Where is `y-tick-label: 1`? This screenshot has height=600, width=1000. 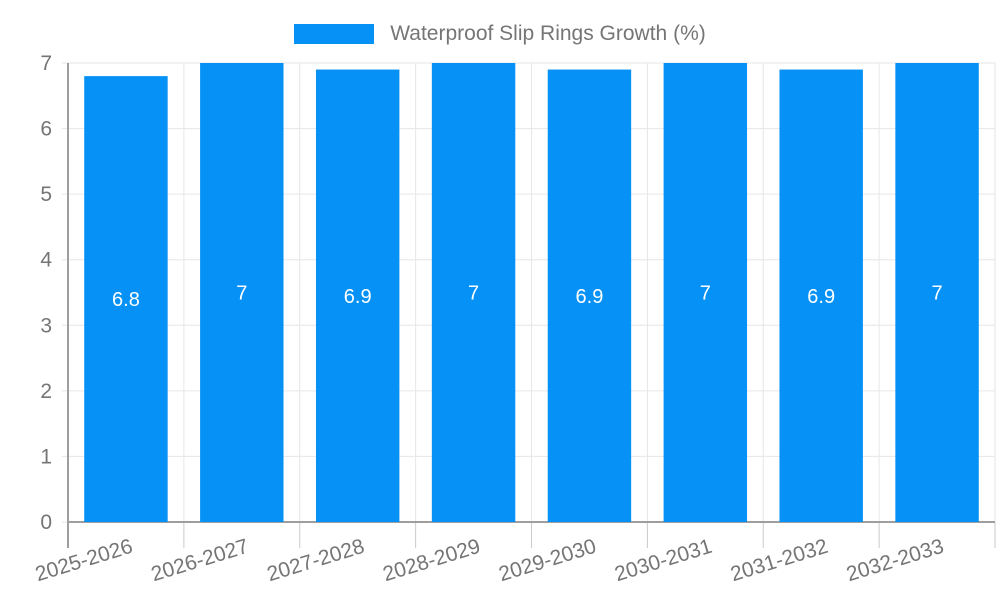 y-tick-label: 1 is located at coordinates (46, 456).